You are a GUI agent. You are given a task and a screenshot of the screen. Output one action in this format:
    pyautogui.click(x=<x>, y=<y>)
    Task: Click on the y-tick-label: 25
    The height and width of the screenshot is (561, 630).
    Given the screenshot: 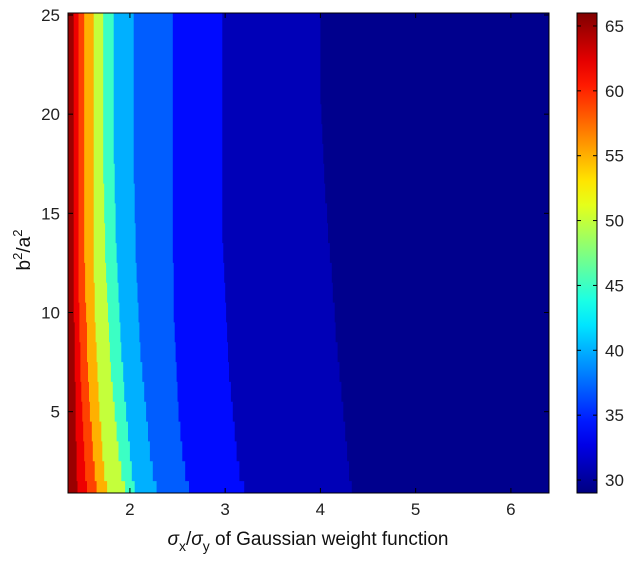 What is the action you would take?
    pyautogui.click(x=50, y=15)
    